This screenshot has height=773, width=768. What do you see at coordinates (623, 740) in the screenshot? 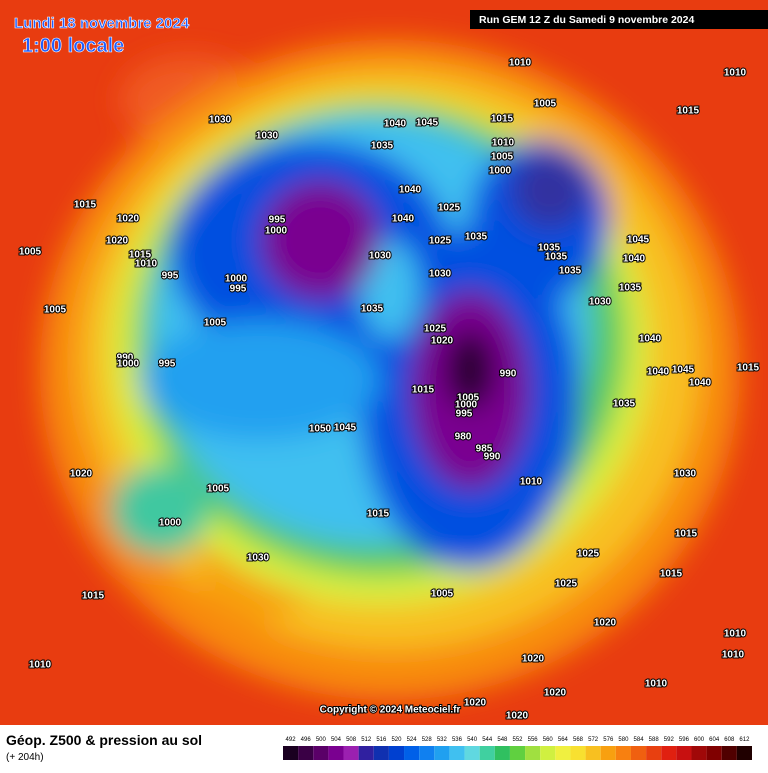
I see `legend-label: 580` at bounding box center [623, 740].